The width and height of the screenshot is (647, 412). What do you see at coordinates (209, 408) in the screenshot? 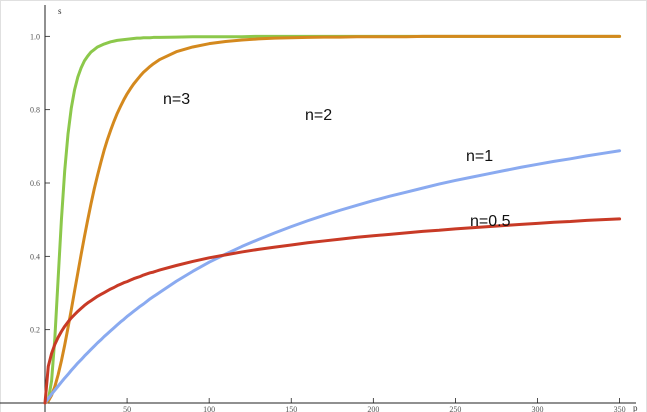
I see `x-tick-label: 100` at bounding box center [209, 408].